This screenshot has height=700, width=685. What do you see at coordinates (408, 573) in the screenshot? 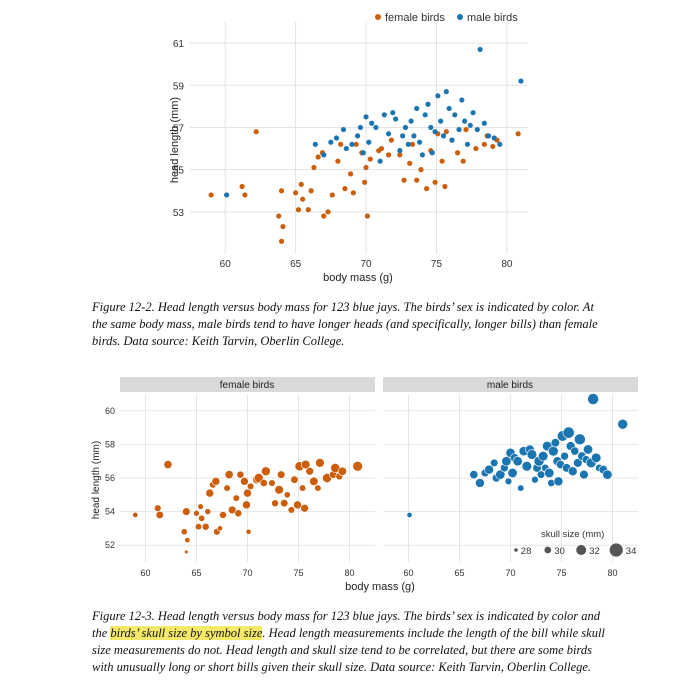
I see `x-tick-label: 60` at bounding box center [408, 573].